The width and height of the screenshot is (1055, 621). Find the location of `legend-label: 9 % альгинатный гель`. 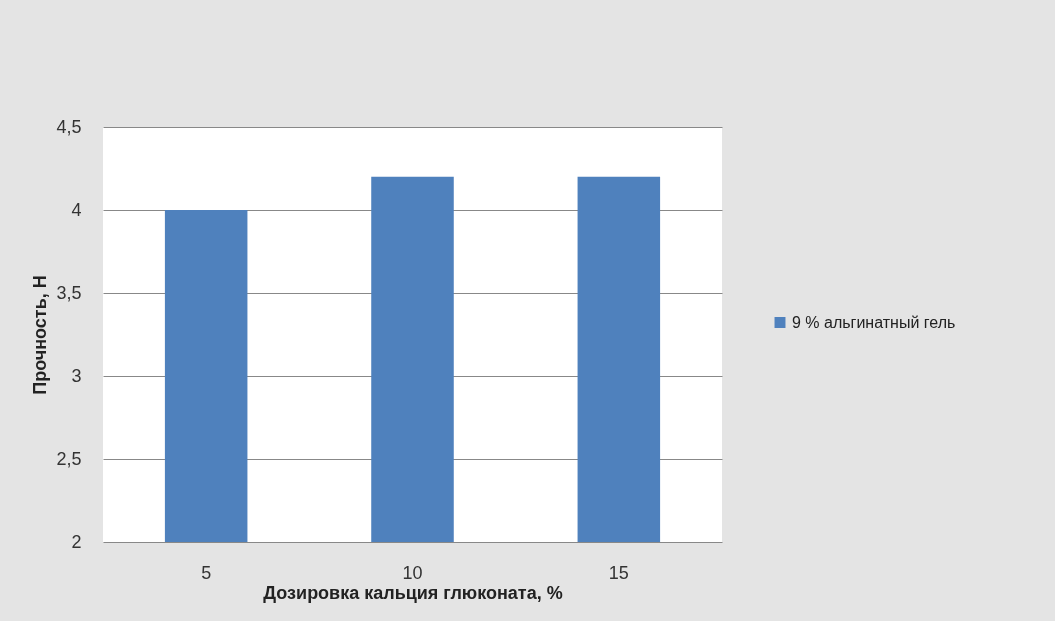

legend-label: 9 % альгинатный гель is located at coordinates (874, 322).